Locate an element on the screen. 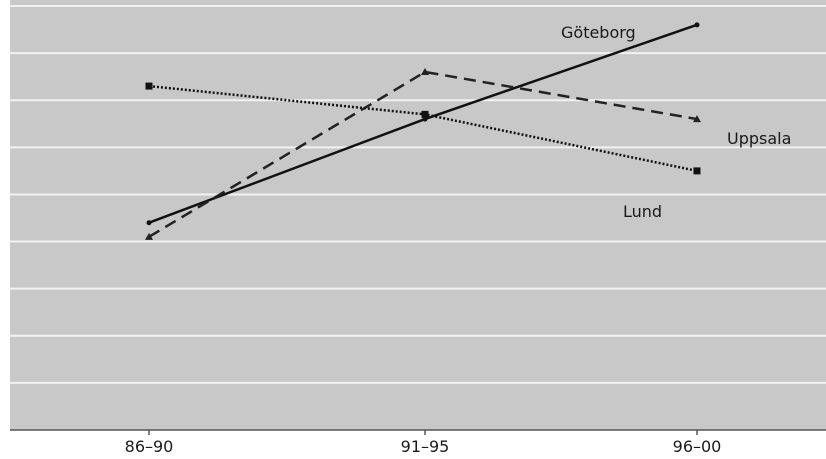 Image resolution: width=826 pixels, height=459 pixels. series-label: Uppsala is located at coordinates (759, 138).